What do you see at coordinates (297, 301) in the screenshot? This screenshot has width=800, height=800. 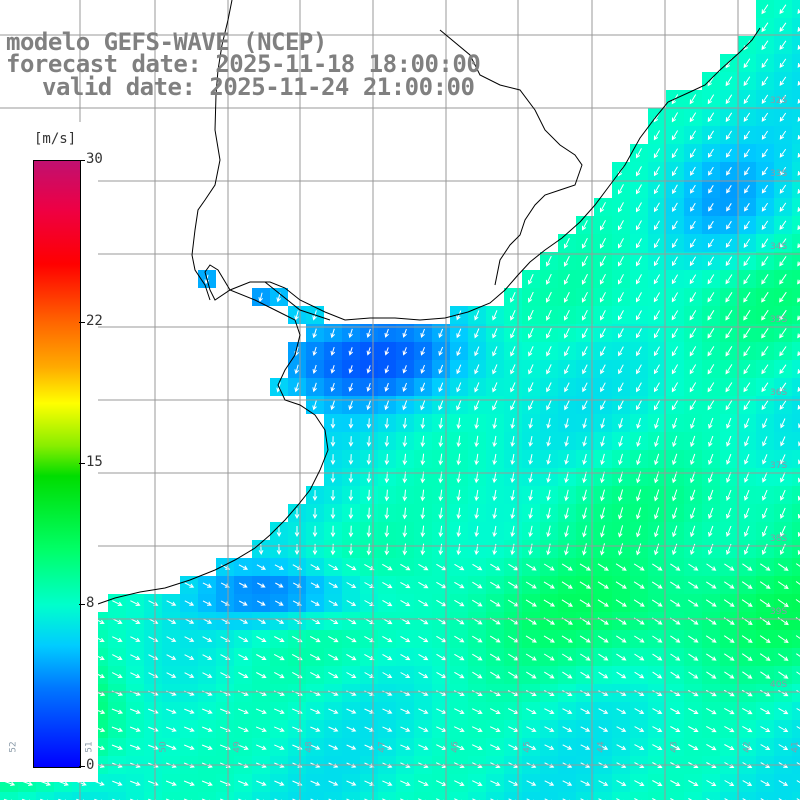 I see `estuary-path` at bounding box center [297, 301].